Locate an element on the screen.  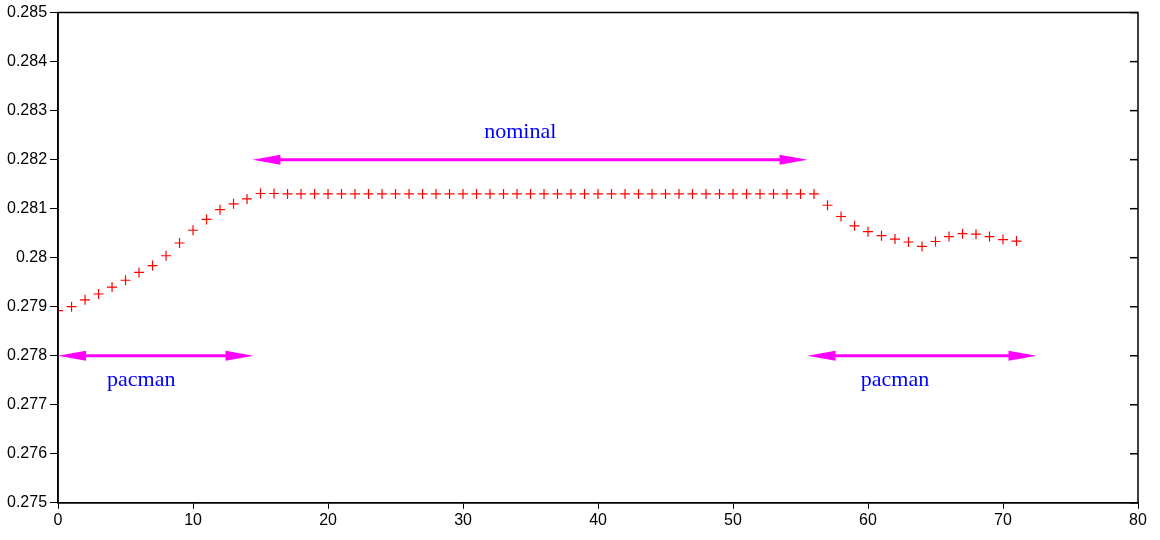
y-tick-label: 0.279 is located at coordinates (27, 306).